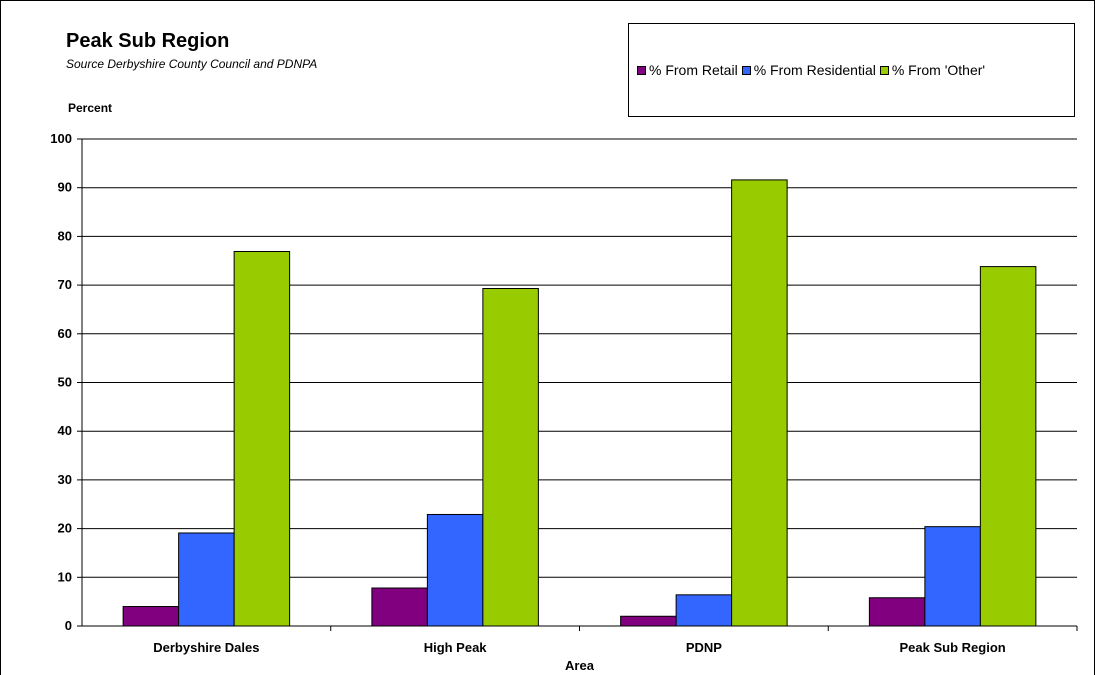 The height and width of the screenshot is (675, 1095). I want to click on y-tick-label: 70, so click(65, 284).